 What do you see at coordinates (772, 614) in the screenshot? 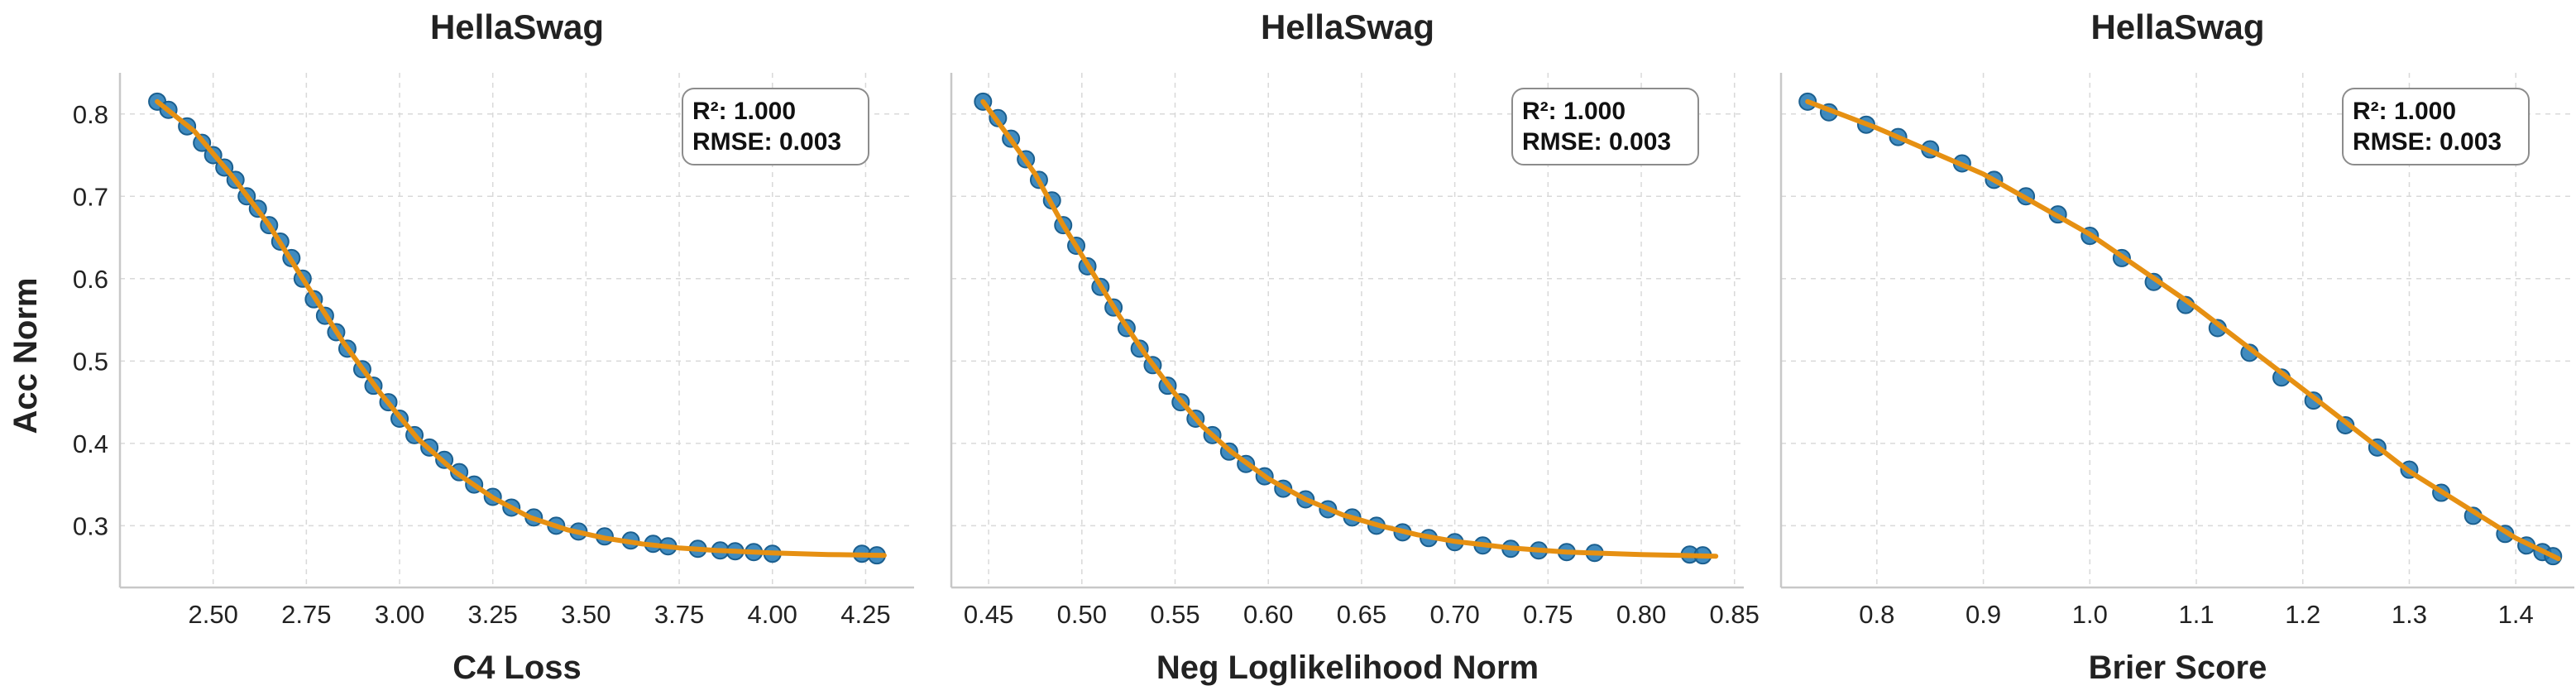
I see `x-tick-label: 4.00` at bounding box center [772, 614].